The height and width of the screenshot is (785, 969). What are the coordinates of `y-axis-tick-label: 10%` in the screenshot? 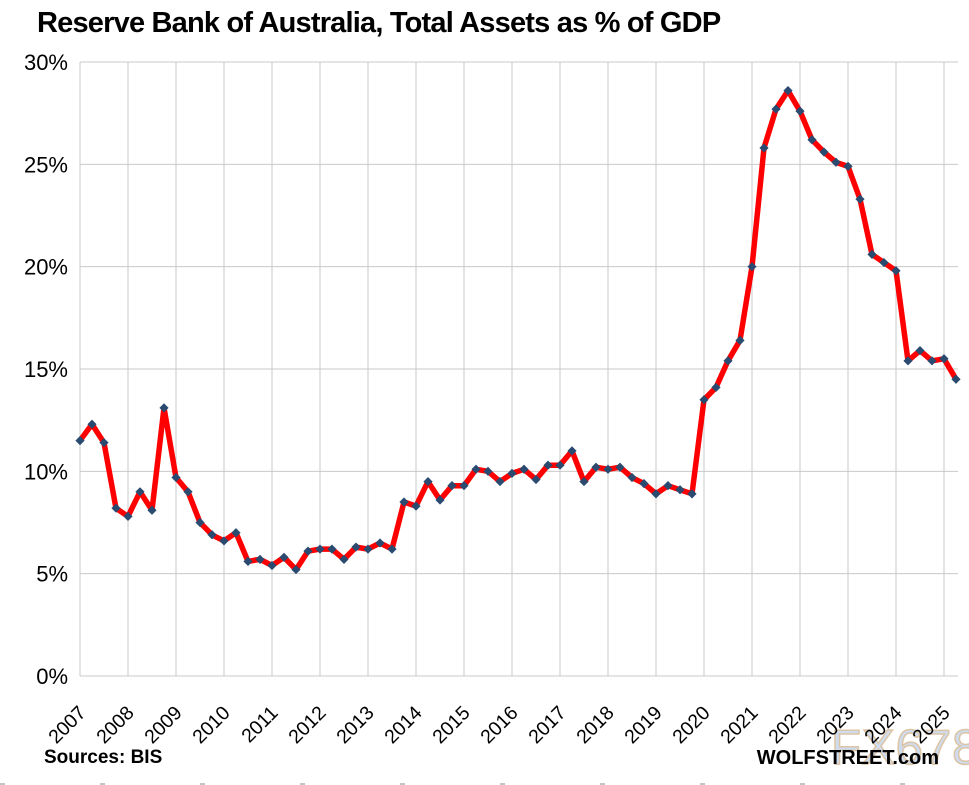 It's located at (46, 471).